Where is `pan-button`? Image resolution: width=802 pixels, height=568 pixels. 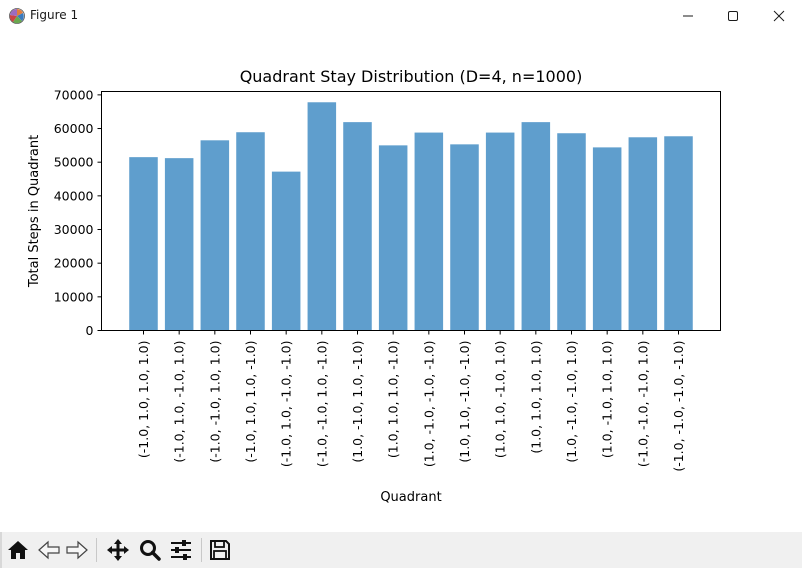
pan-button is located at coordinates (118, 550).